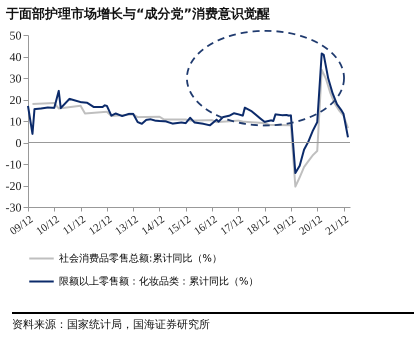 The height and width of the screenshot is (345, 420). What do you see at coordinates (16, 35) in the screenshot?
I see `y-tick-label: 50` at bounding box center [16, 35].